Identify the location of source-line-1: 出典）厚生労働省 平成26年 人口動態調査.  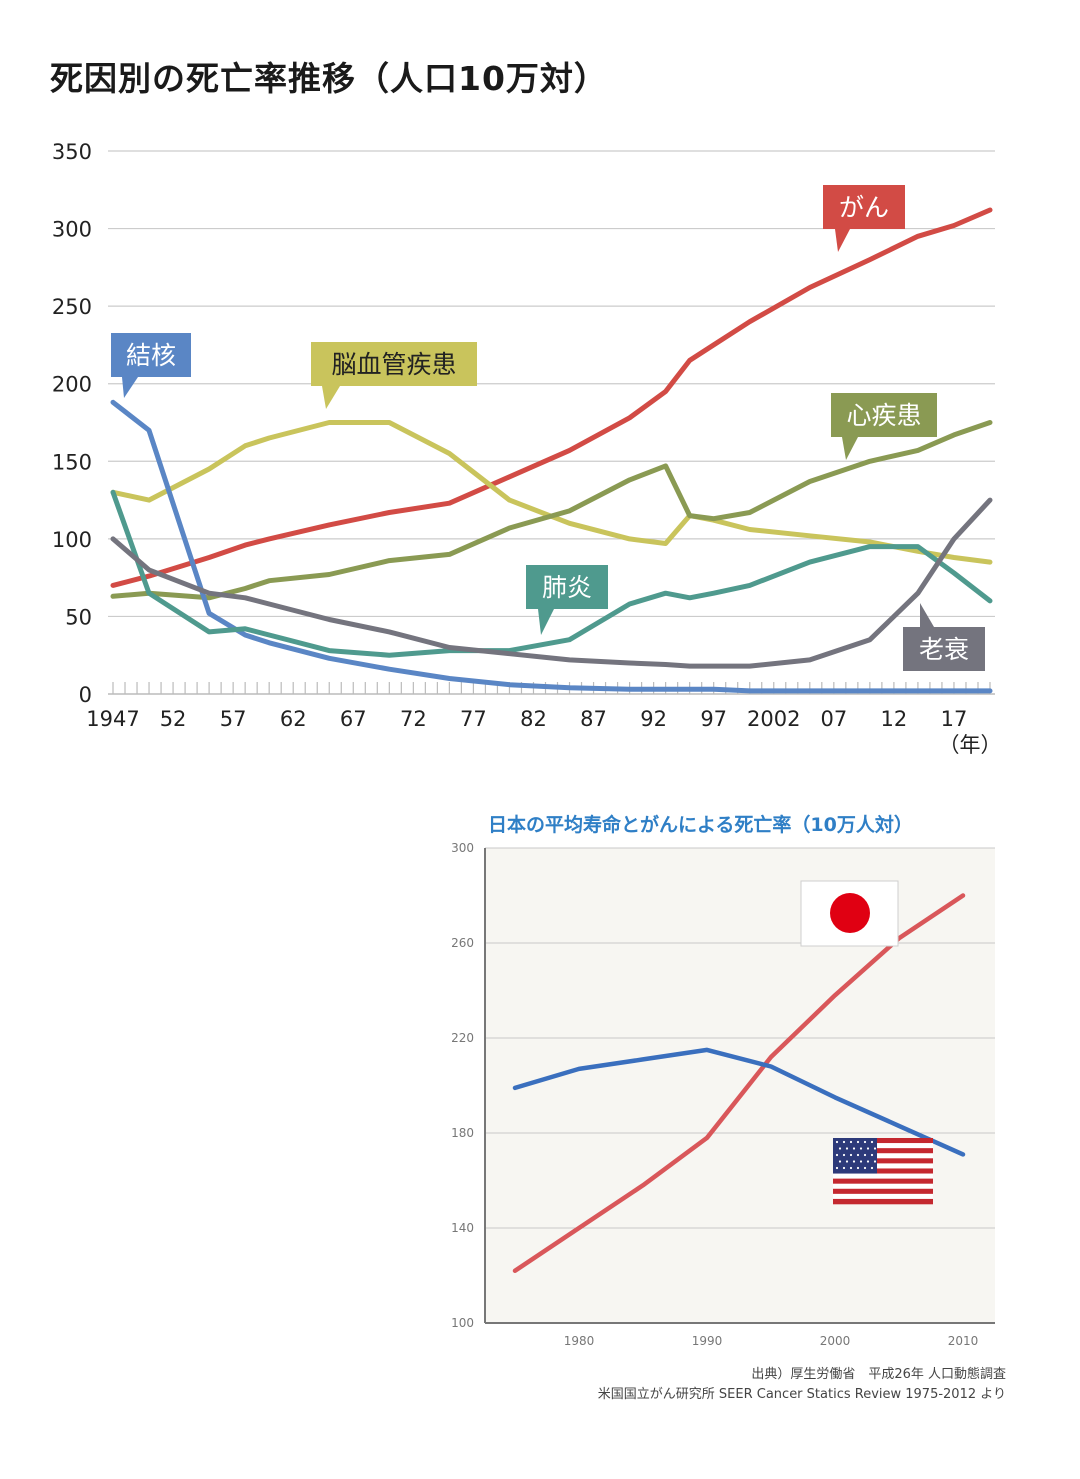
(878, 1374).